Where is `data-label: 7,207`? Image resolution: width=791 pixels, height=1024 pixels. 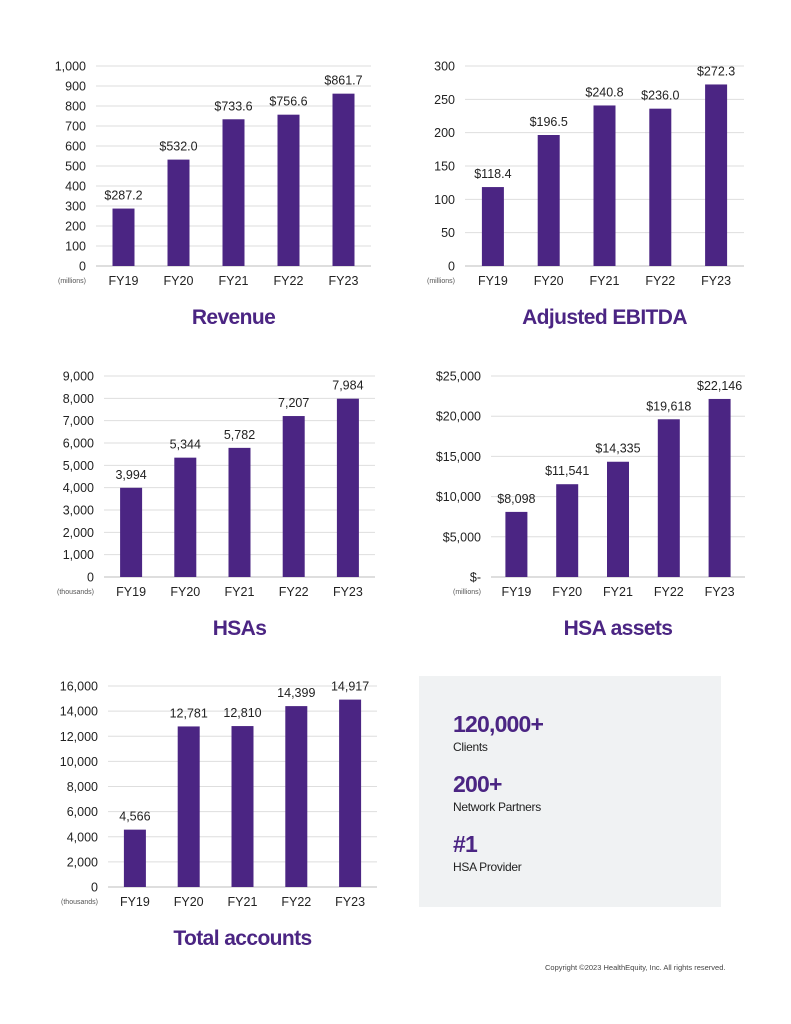 data-label: 7,207 is located at coordinates (293, 403).